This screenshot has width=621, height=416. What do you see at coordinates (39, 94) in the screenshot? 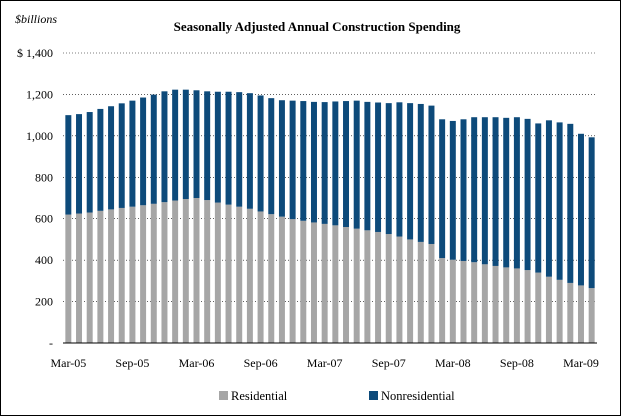
I see `y-tick-label: 1,200` at bounding box center [39, 94].